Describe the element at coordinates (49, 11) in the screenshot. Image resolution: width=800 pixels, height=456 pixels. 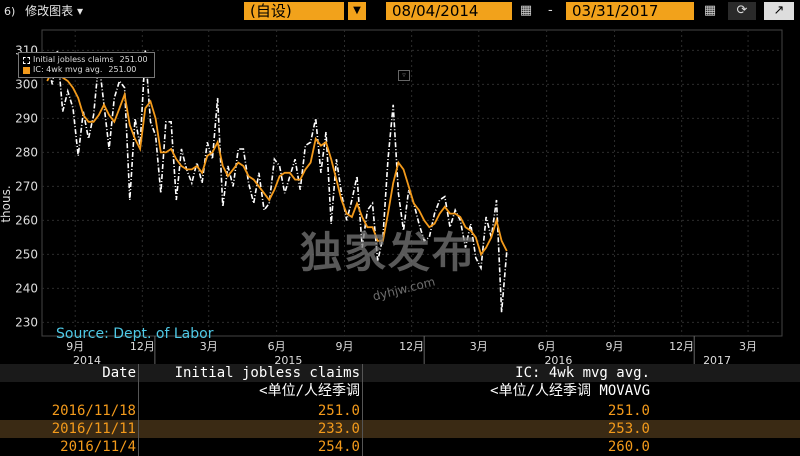
I see `menu-label: 修改图表` at that location.